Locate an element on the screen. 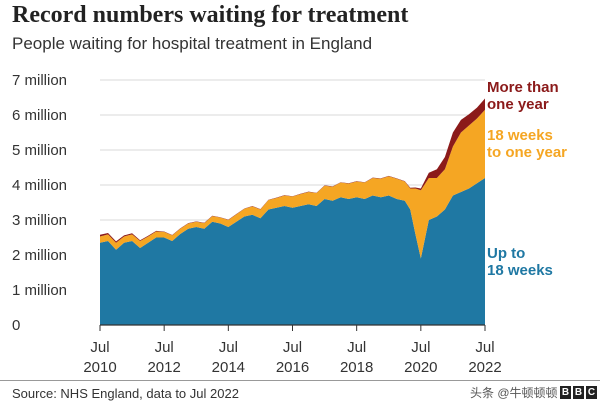  chart-title: Record numbers waiting for treatment is located at coordinates (210, 15).